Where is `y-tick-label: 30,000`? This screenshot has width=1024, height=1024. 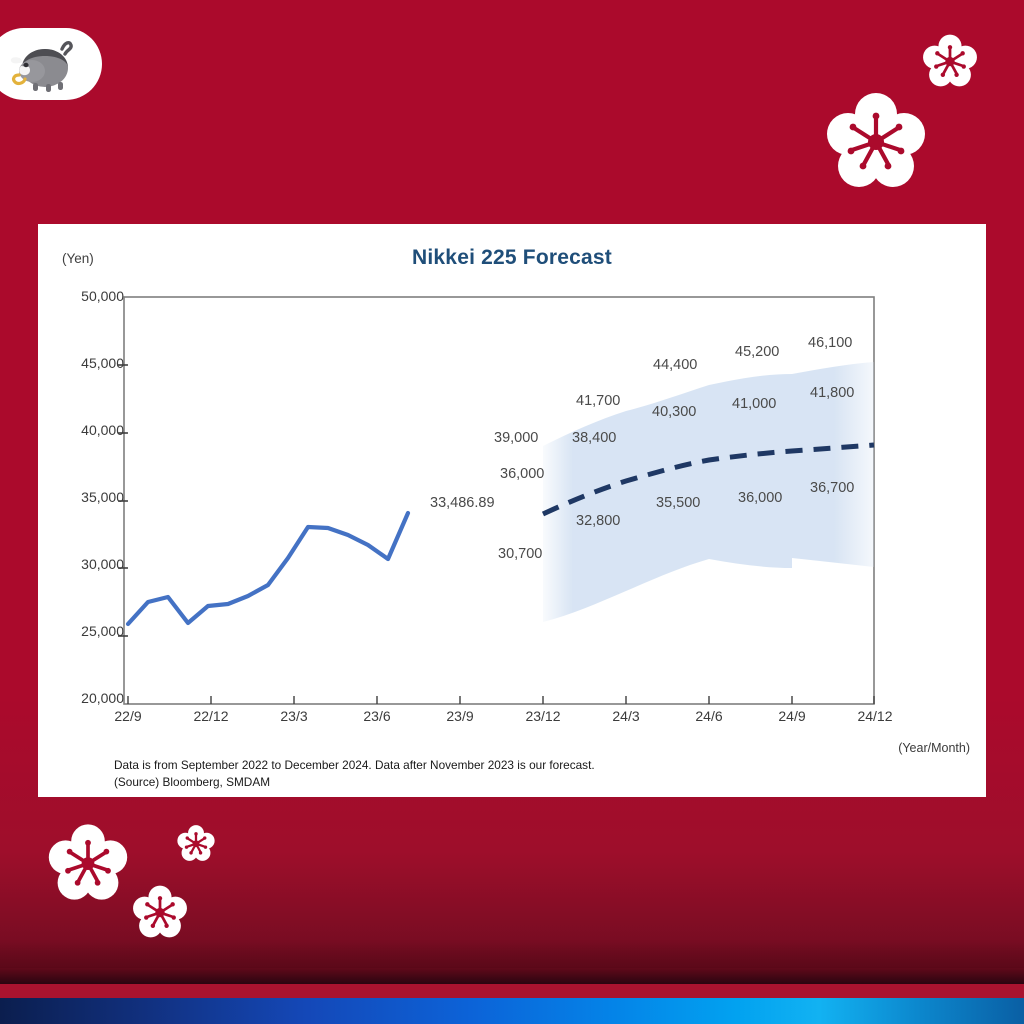 y-tick-label: 30,000 is located at coordinates (102, 564).